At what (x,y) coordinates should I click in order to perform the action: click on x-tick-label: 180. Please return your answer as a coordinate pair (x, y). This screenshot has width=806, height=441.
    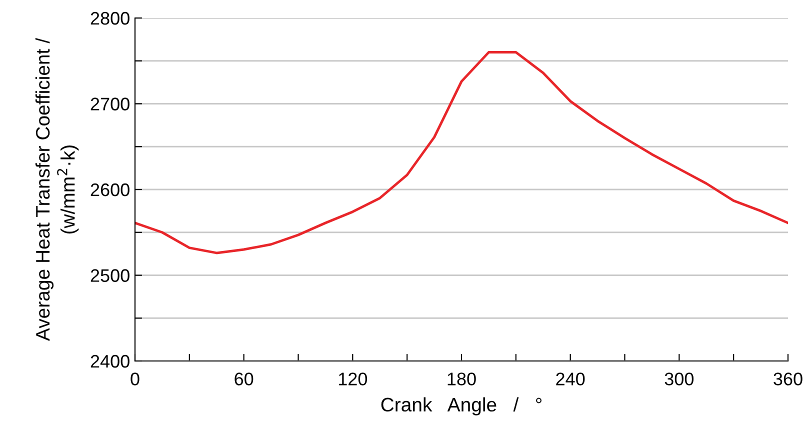
    Looking at the image, I should click on (462, 379).